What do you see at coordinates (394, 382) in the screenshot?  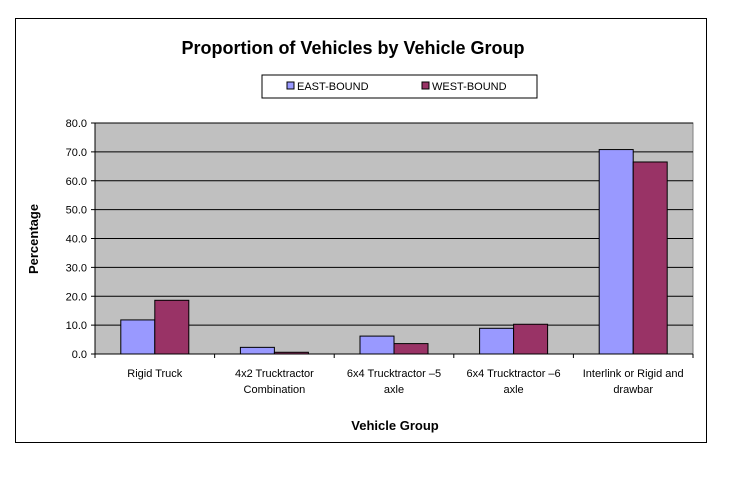 I see `x-tick-label: 6x4 Trucktractor –5 axle` at bounding box center [394, 382].